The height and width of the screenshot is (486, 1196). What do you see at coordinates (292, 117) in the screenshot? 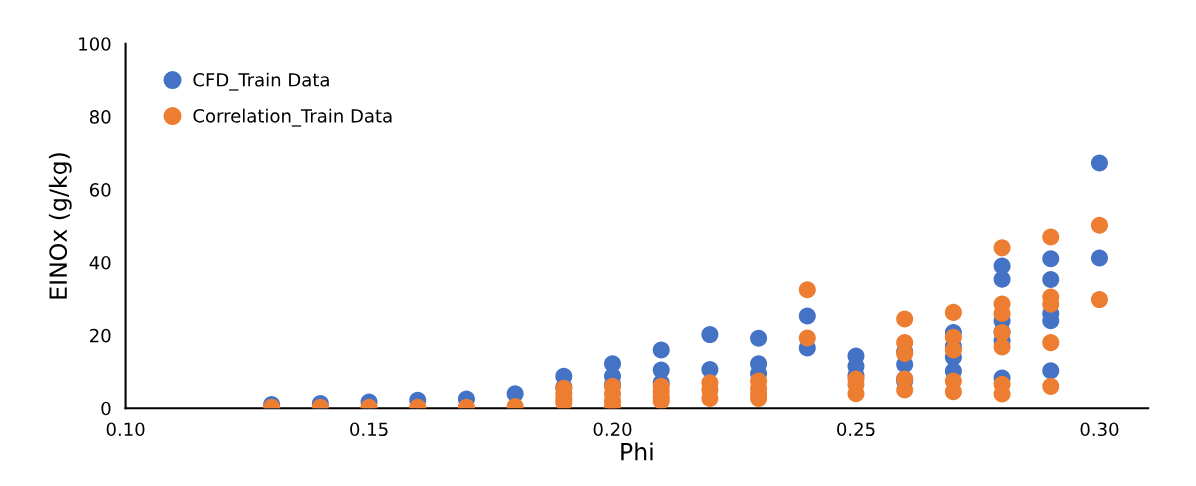
I see `legend-label: Correlation_Train Data` at bounding box center [292, 117].